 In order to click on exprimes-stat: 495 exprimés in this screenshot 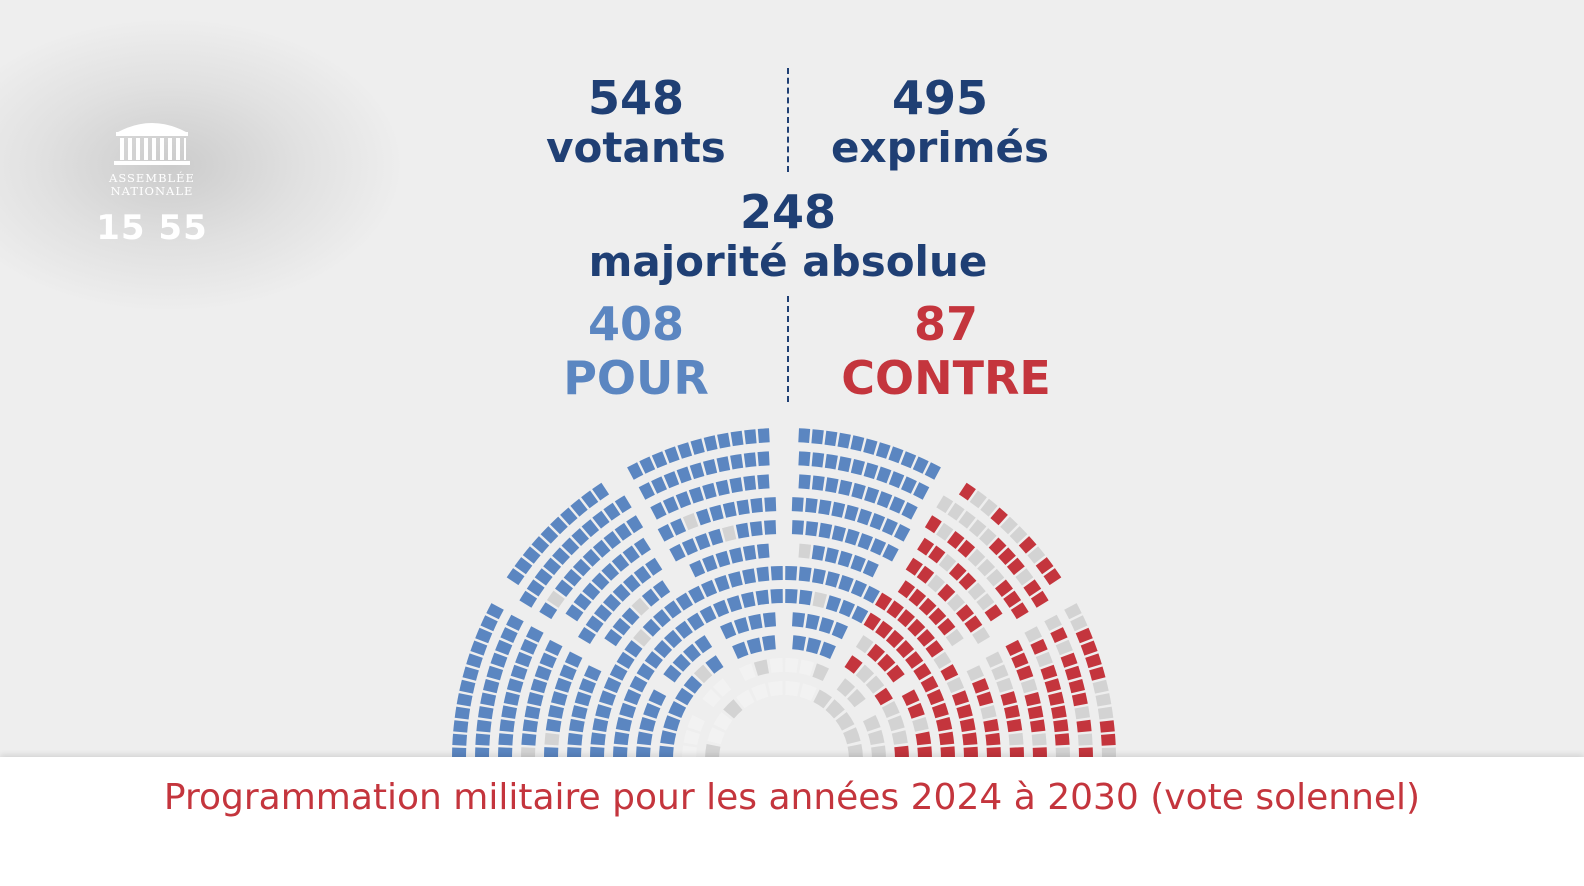, I will do `click(940, 122)`.